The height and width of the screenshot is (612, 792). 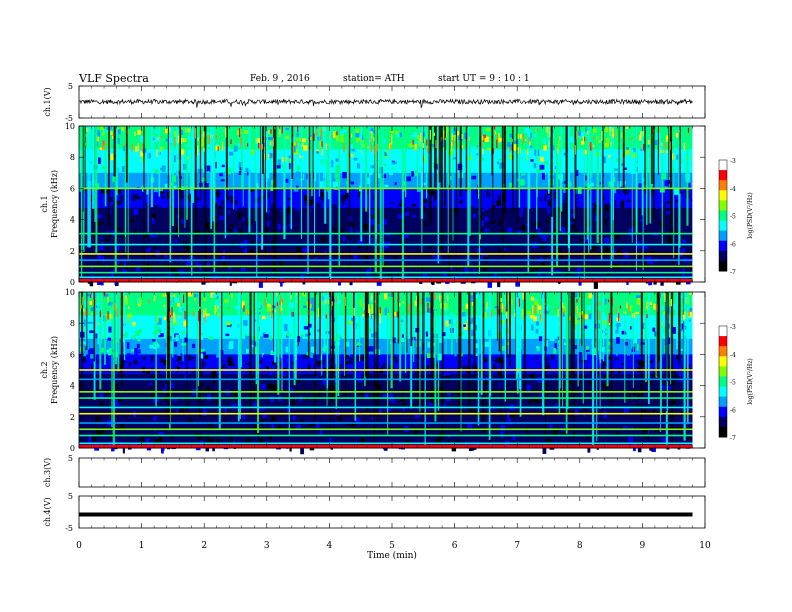 I want to click on ch1-spec-y-tick-label: 4, so click(x=72, y=220).